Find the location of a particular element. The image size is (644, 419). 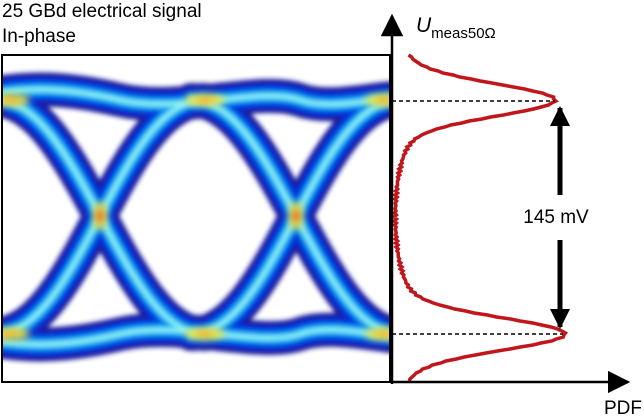

range-label: 145 mV is located at coordinates (556, 217).